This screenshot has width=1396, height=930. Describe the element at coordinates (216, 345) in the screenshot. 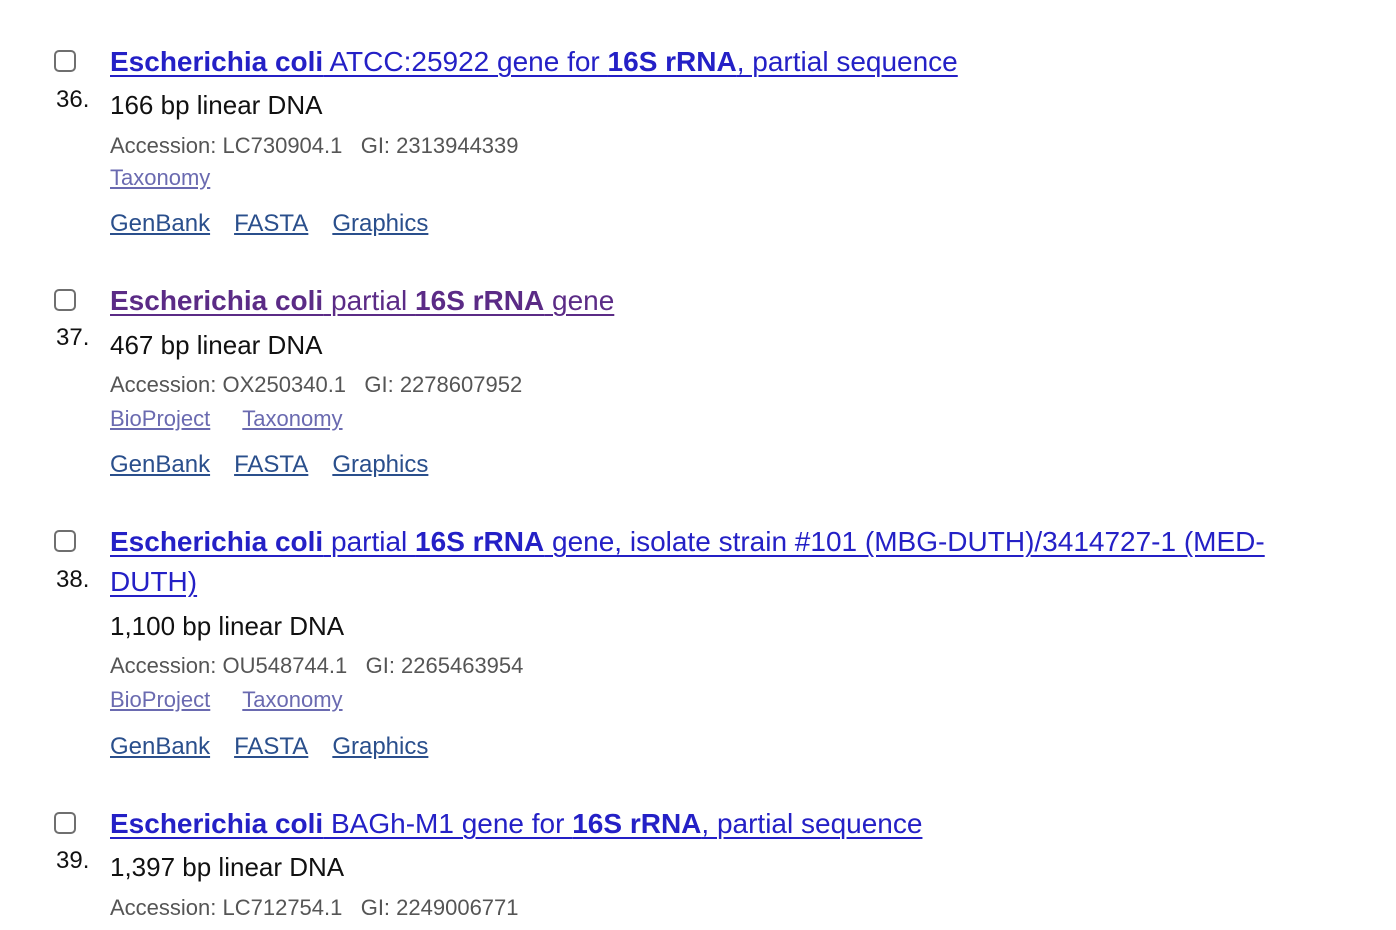

I see `result-description: 467 bp linear DNA` at that location.